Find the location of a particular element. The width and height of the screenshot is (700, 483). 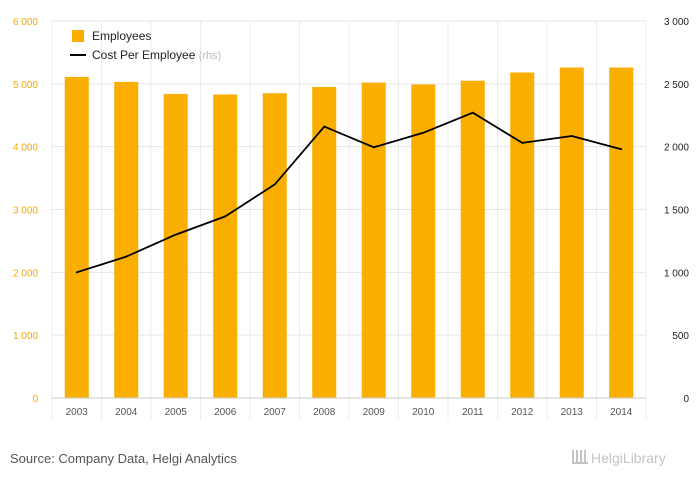

x-tick-label: 2006 is located at coordinates (225, 412).